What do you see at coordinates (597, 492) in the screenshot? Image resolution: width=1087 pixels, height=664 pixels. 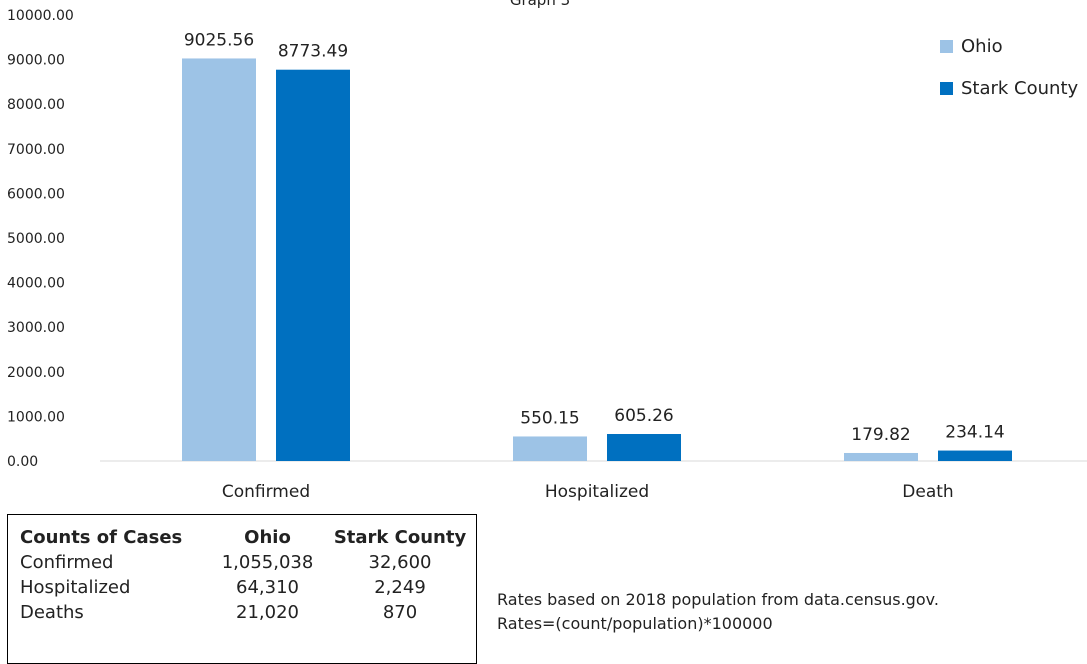 I see `category-label-hospitalized: Hospitalized` at bounding box center [597, 492].